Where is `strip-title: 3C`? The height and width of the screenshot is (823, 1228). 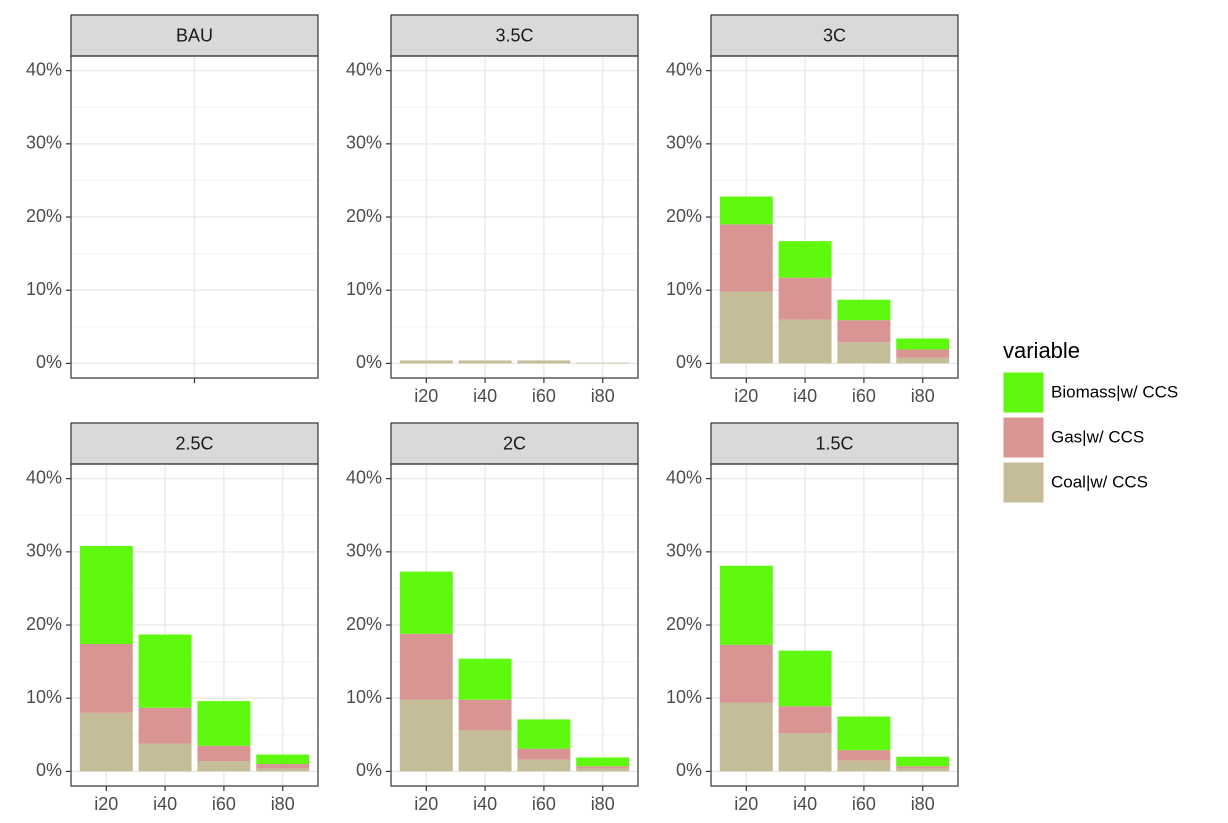
strip-title: 3C is located at coordinates (834, 35).